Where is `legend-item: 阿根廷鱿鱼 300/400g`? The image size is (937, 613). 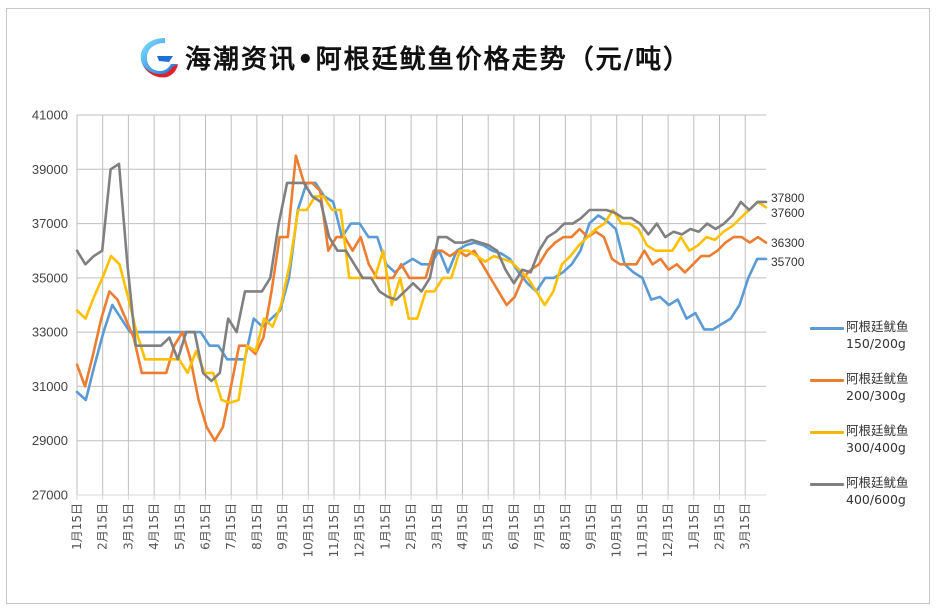
legend-item: 阿根廷鱿鱼 300/400g is located at coordinates (870, 448).